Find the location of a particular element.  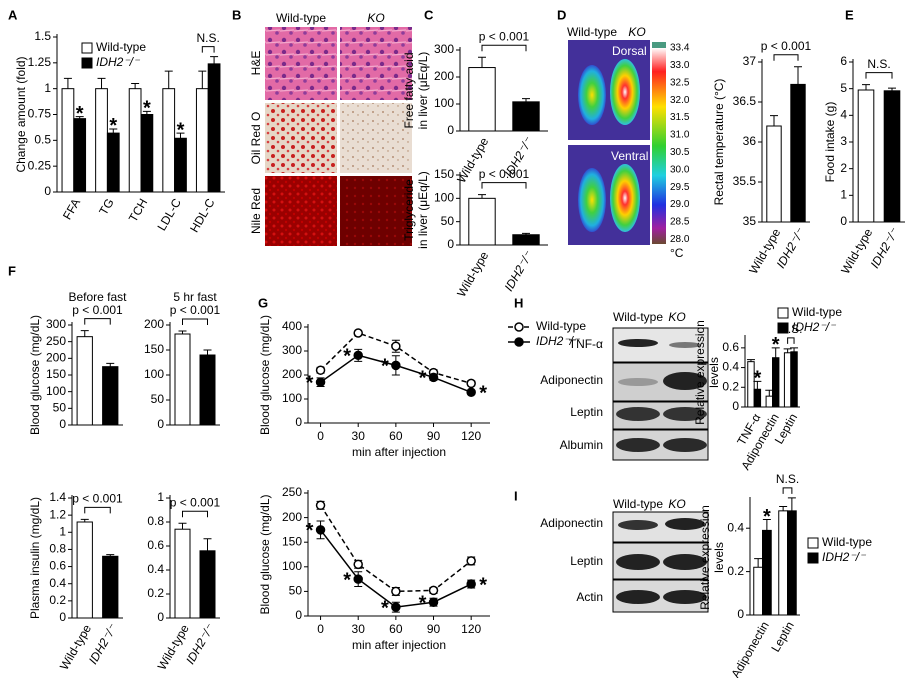

panel-label: G is located at coordinates (263, 302).